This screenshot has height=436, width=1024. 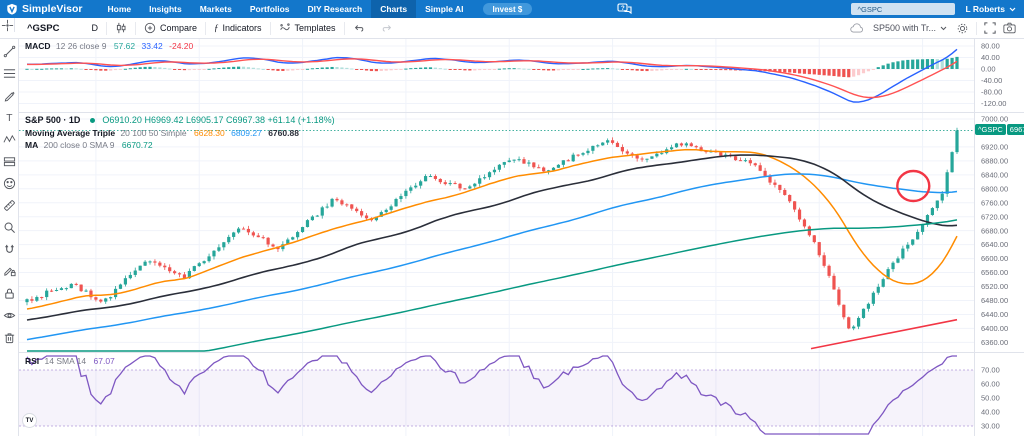 What do you see at coordinates (994, 272) in the screenshot?
I see `svg-text: 6560.00` at bounding box center [994, 272].